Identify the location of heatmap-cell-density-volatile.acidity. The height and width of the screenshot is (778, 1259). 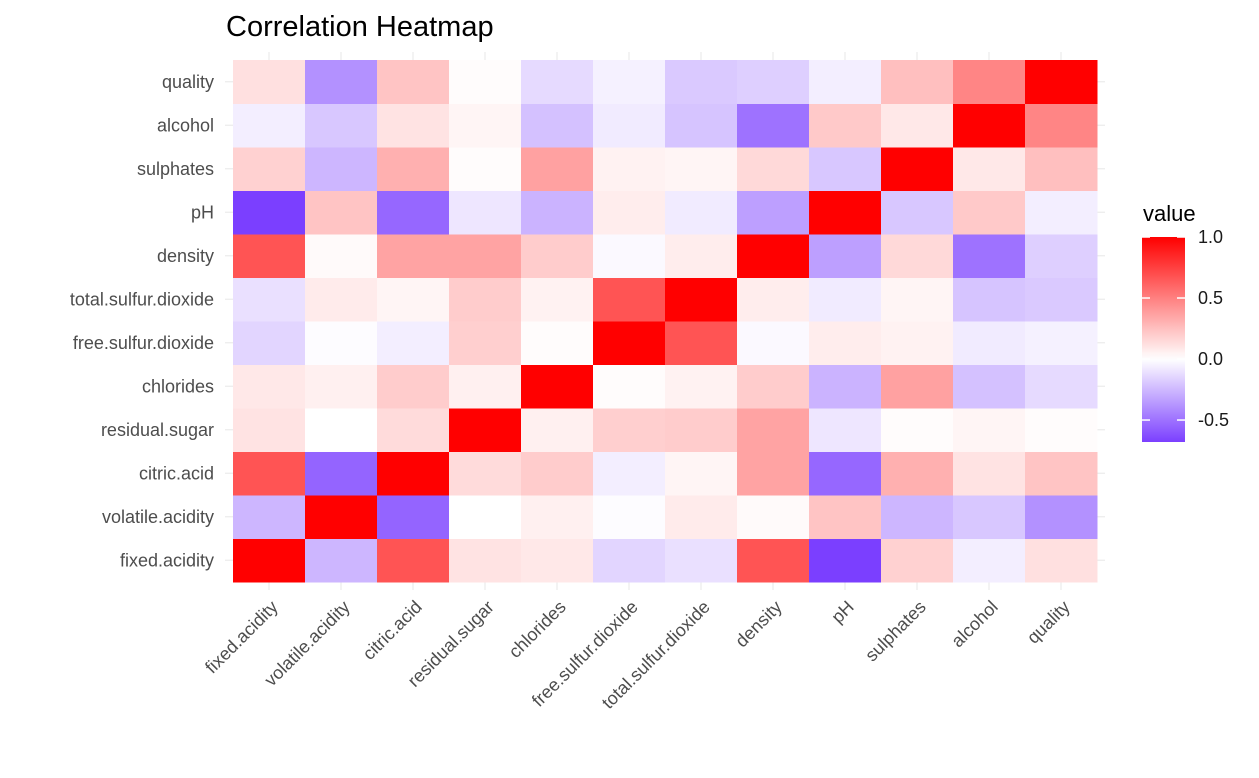
(341, 256).